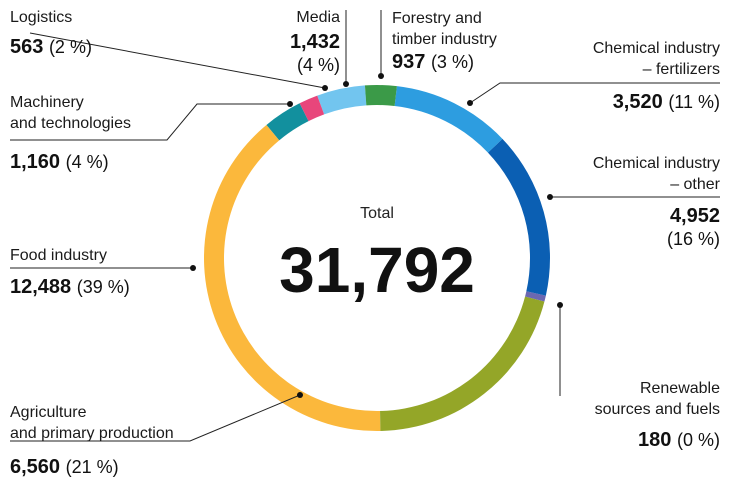 This screenshot has height=481, width=741. What do you see at coordinates (70, 113) in the screenshot?
I see `category-label: Machinery and technologies` at bounding box center [70, 113].